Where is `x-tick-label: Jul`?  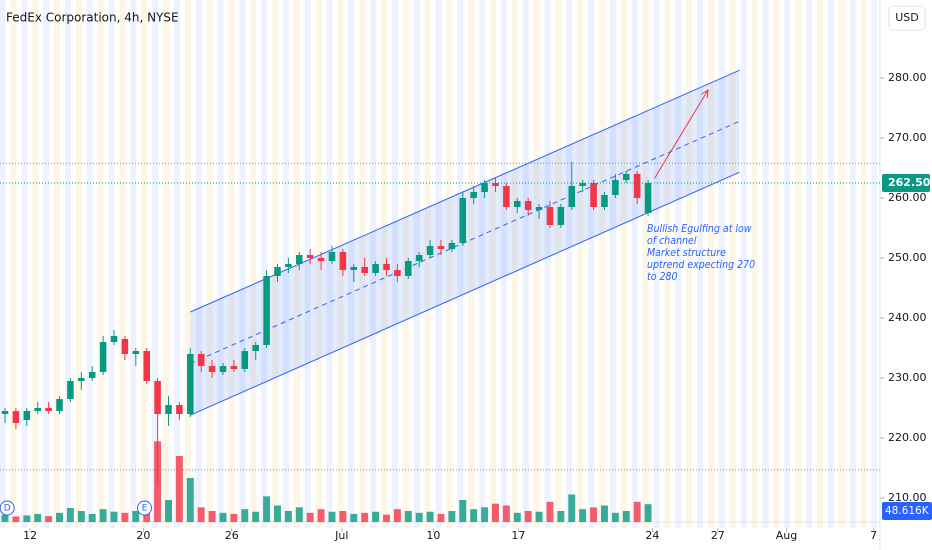 x-tick-label: Jul is located at coordinates (341, 535).